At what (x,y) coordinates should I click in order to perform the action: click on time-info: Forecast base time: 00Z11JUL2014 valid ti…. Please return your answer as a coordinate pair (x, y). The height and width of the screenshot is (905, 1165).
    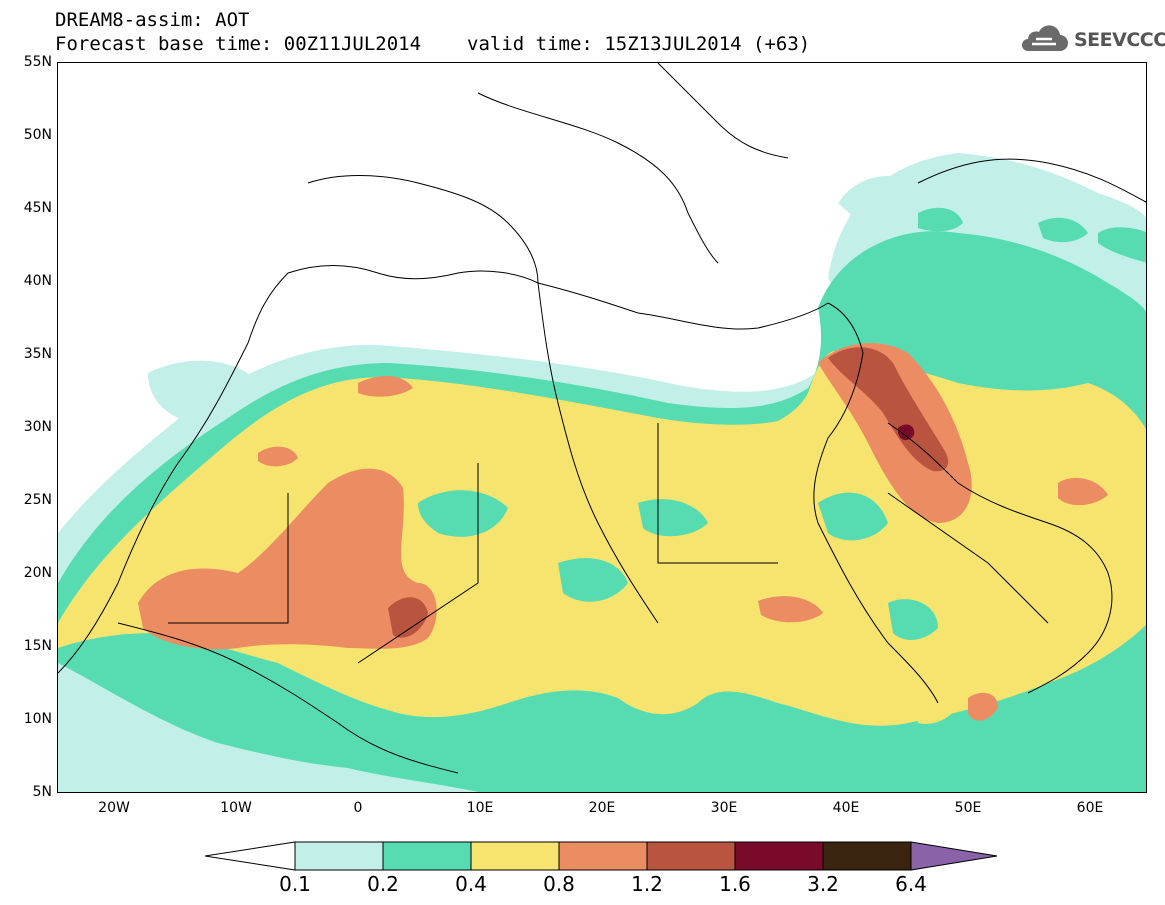
    Looking at the image, I should click on (432, 44).